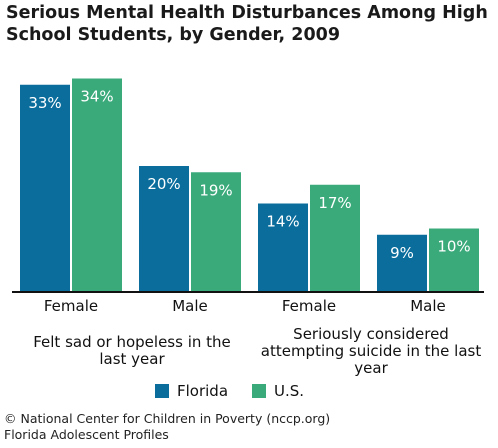  I want to click on data-label-us-female-sad: 34%, so click(96, 97).